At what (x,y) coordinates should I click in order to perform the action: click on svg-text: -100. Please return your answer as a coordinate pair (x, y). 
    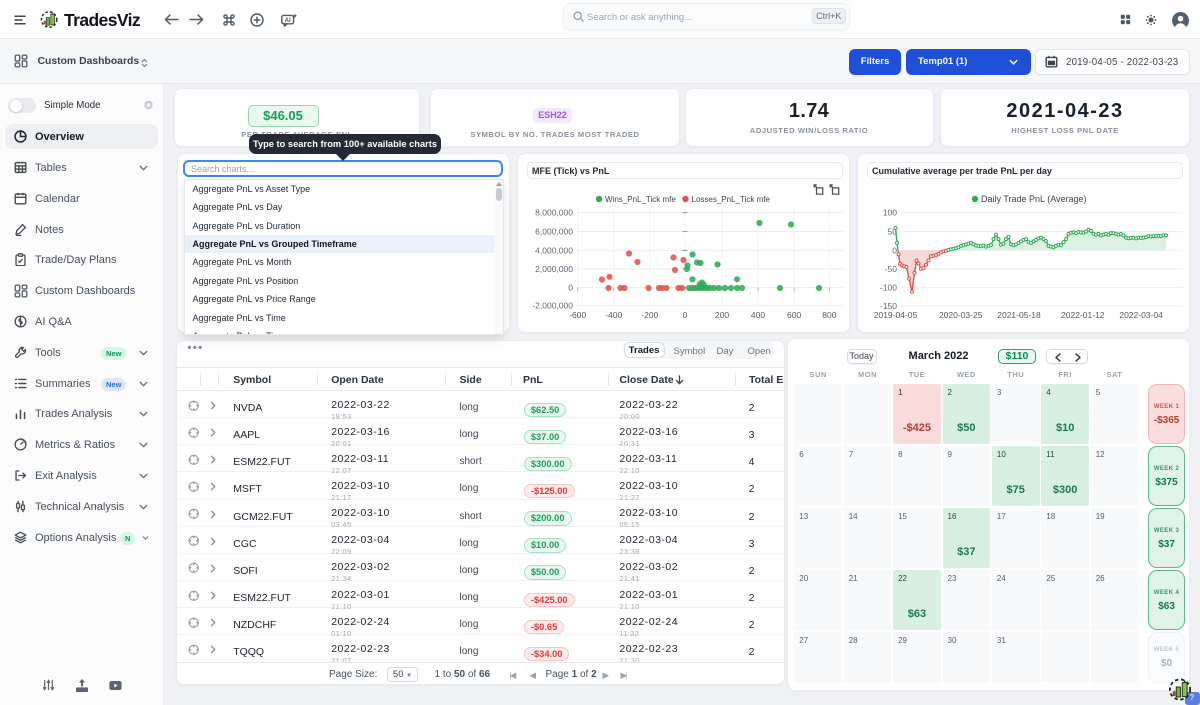
    Looking at the image, I should click on (888, 288).